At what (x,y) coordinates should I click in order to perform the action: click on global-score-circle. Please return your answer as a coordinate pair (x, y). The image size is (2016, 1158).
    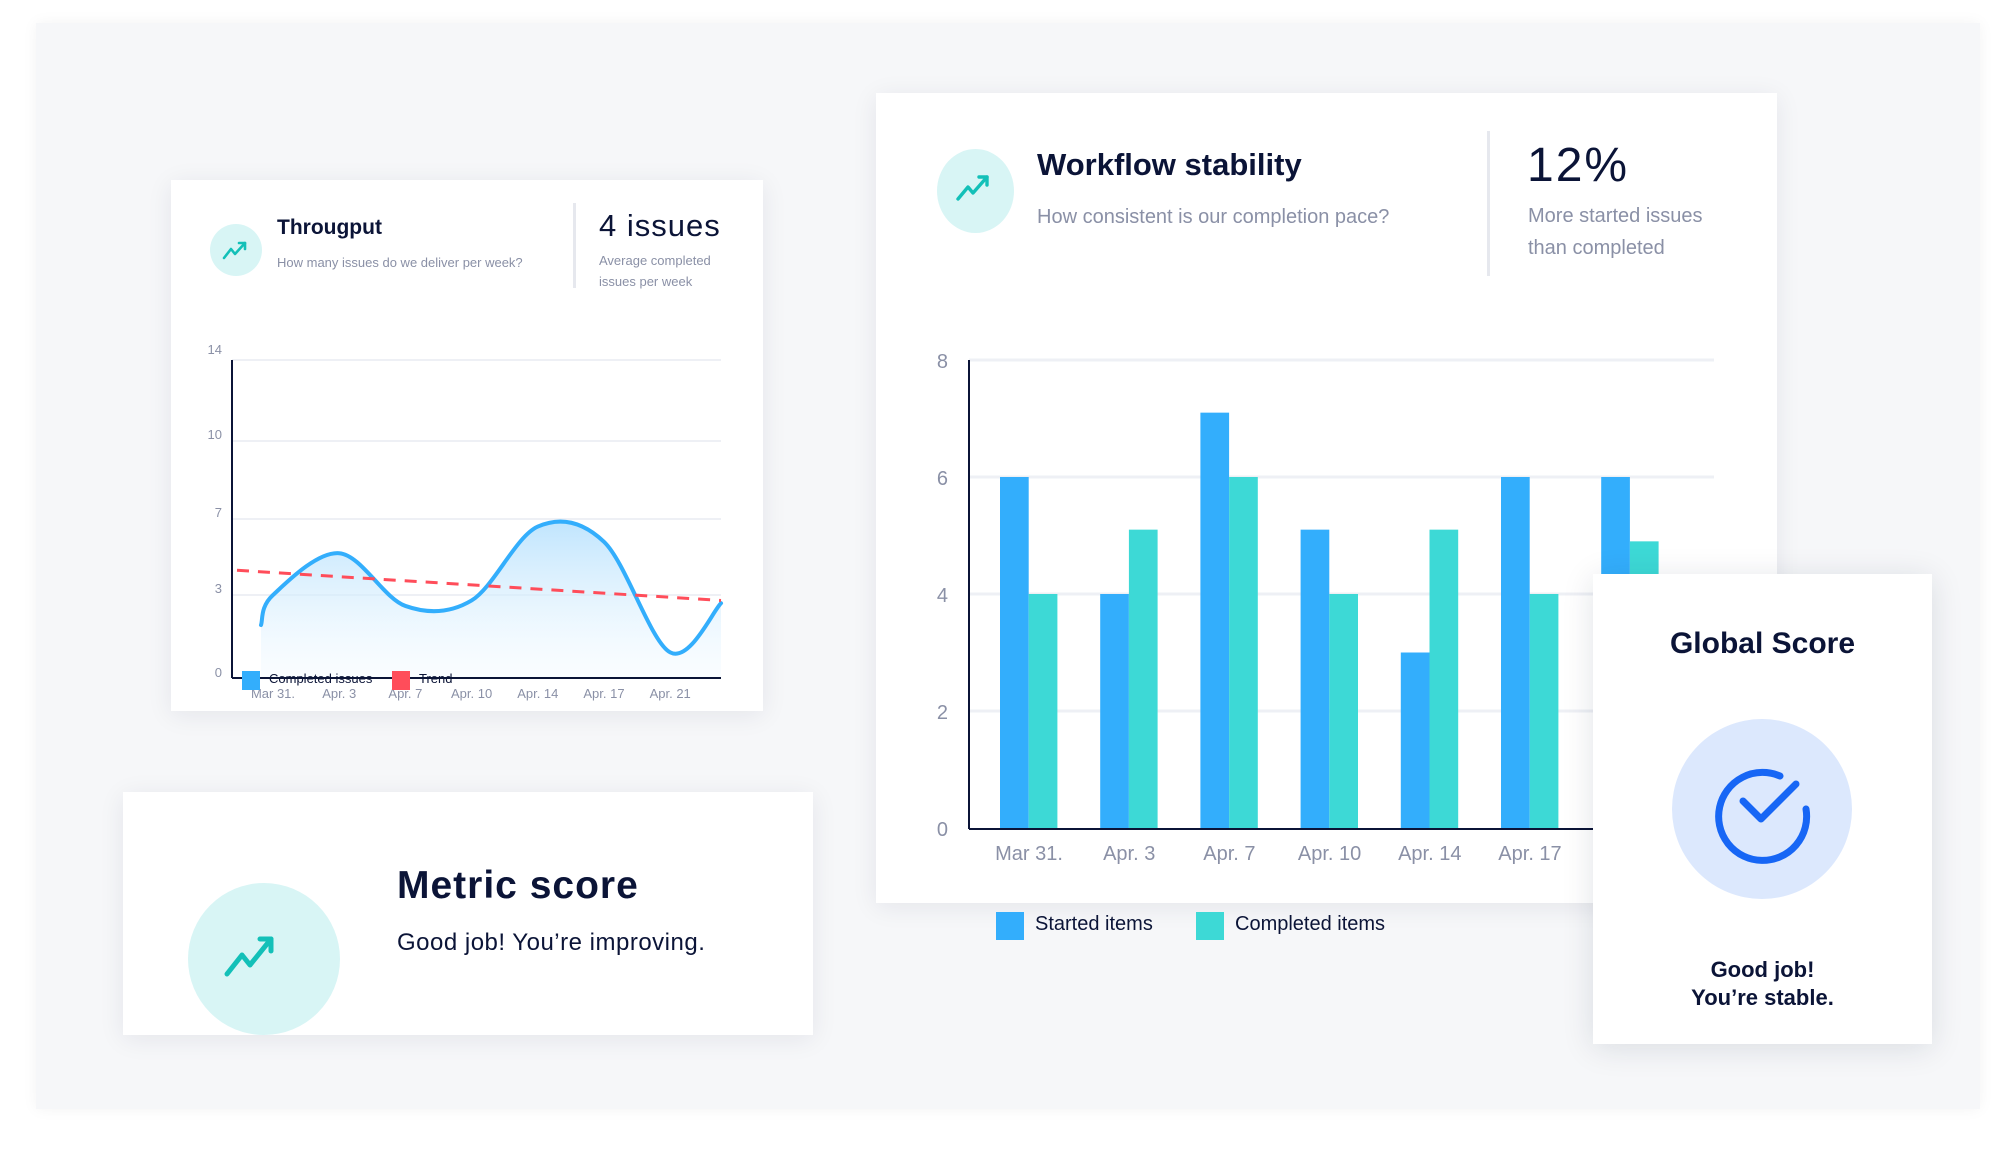
    Looking at the image, I should click on (1762, 809).